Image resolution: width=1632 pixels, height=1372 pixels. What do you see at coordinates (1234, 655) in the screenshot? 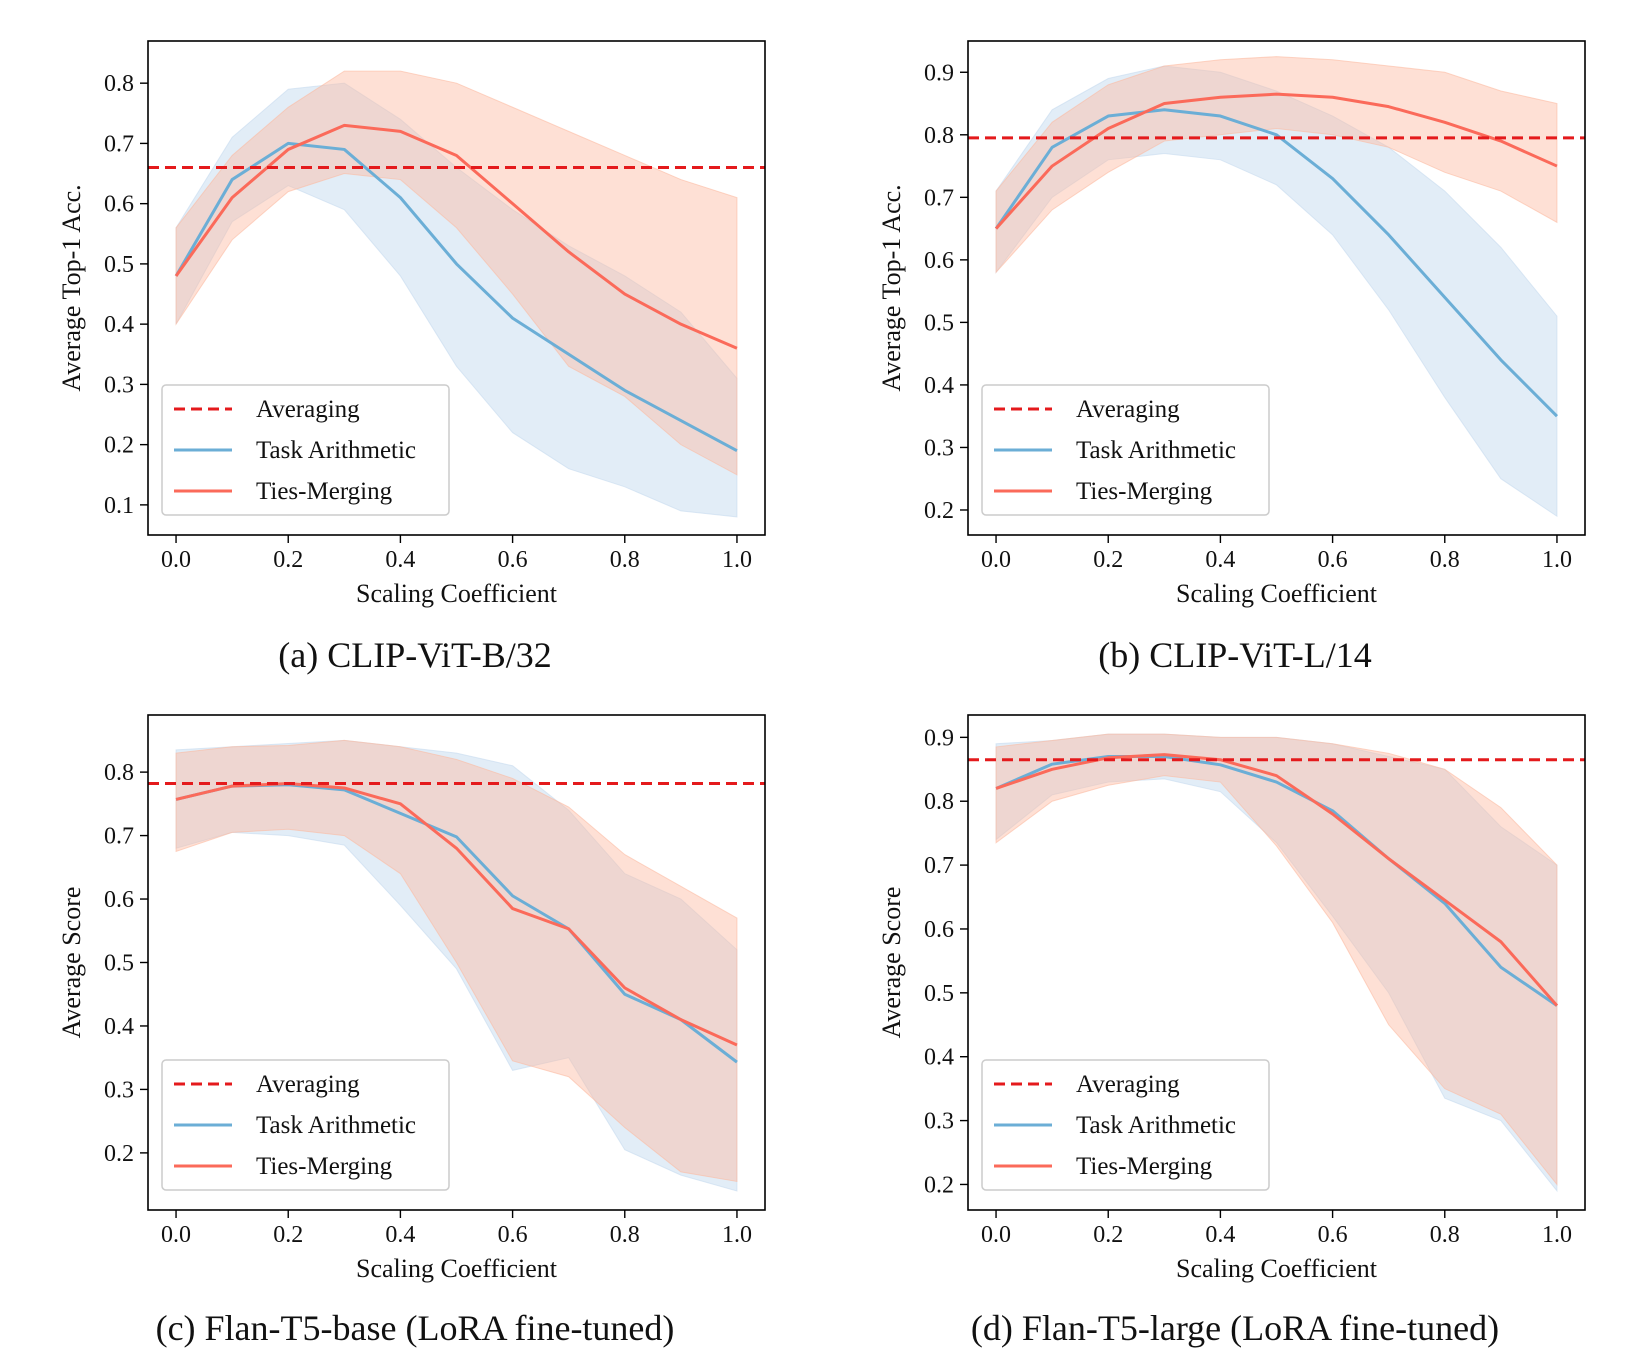
I see `subfigure-caption: (b) CLIP-ViT-L/14` at bounding box center [1234, 655].